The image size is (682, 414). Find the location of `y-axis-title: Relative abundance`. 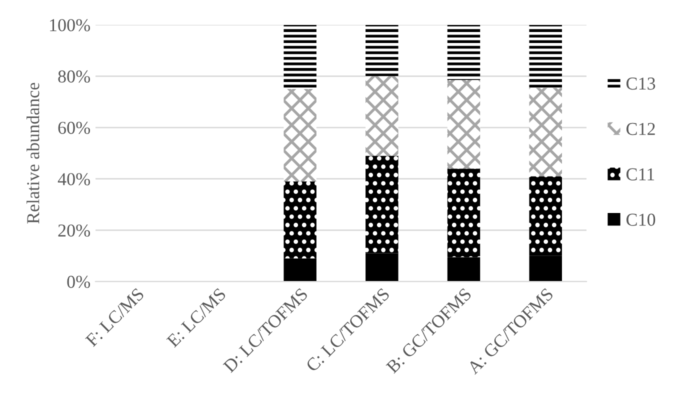

y-axis-title: Relative abundance is located at coordinates (33, 153).